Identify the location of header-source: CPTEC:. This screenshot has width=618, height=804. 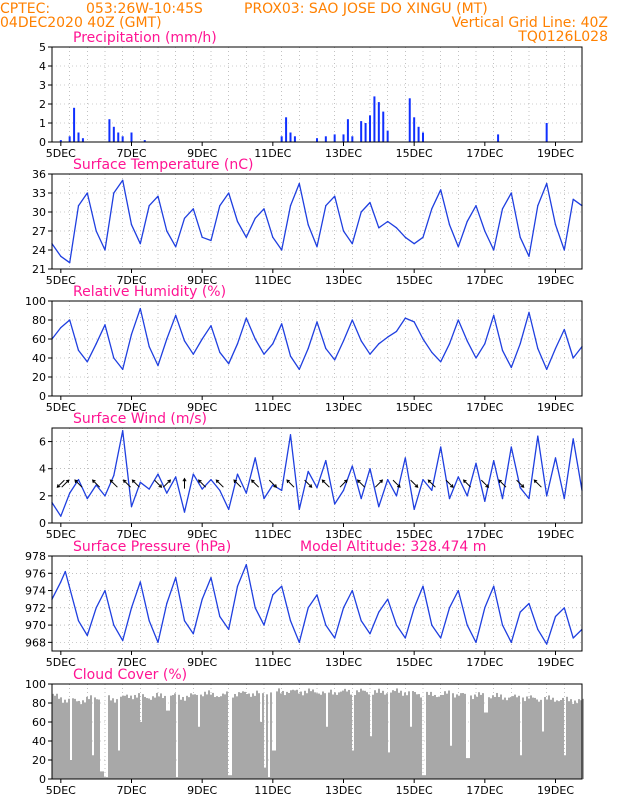
(25, 9).